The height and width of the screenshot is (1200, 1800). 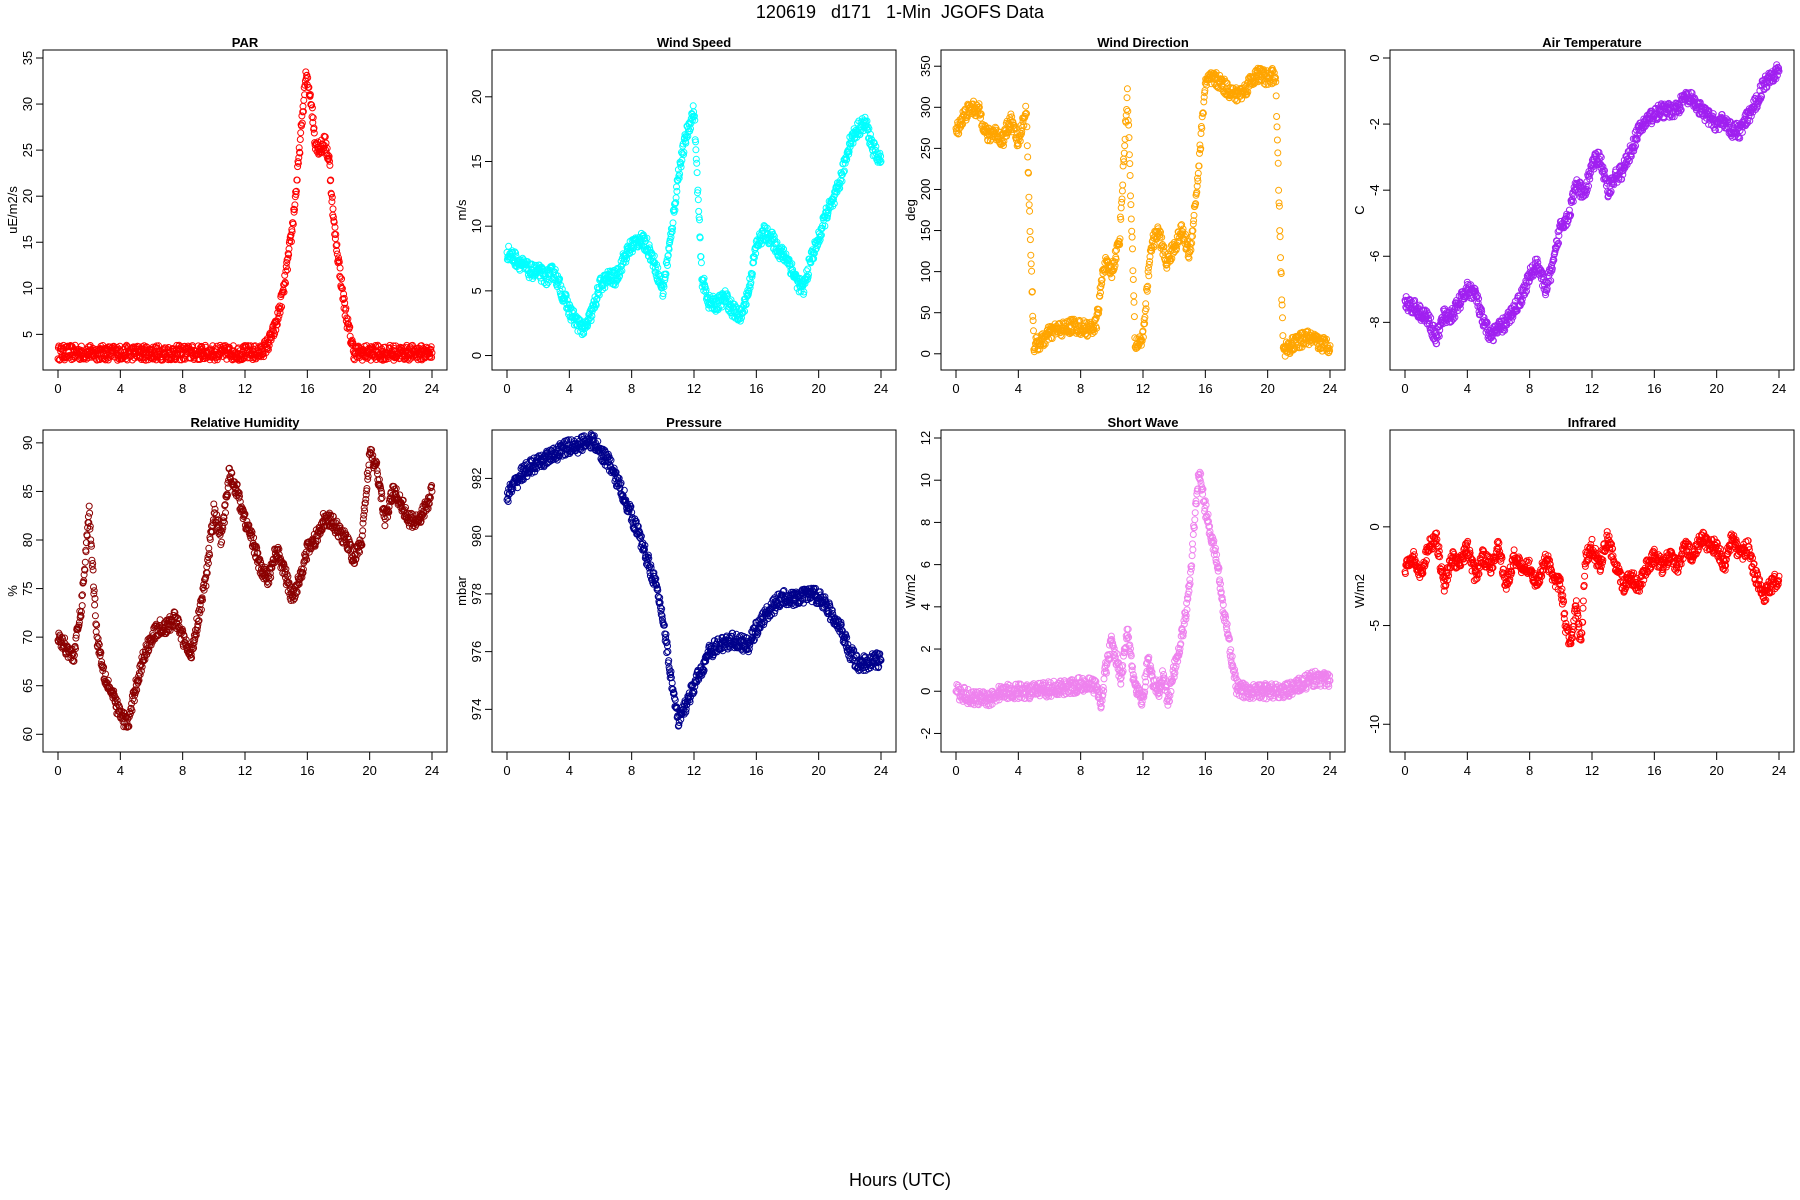 What do you see at coordinates (461, 209) in the screenshot?
I see `y-axis-label: m/s` at bounding box center [461, 209].